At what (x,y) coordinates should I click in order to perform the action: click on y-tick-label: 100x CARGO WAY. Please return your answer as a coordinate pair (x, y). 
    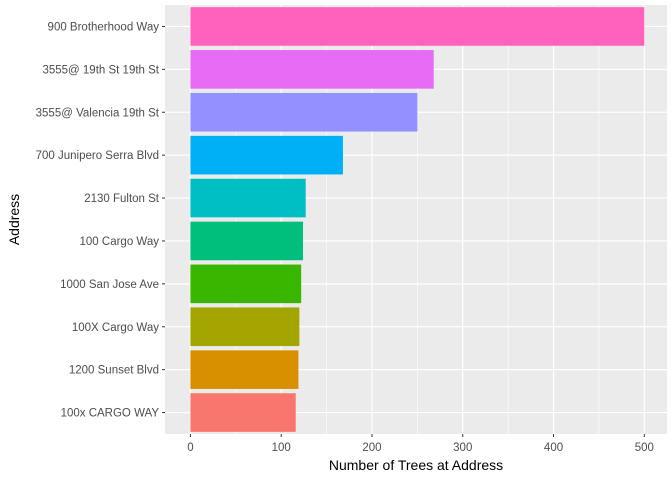
    Looking at the image, I should click on (110, 414).